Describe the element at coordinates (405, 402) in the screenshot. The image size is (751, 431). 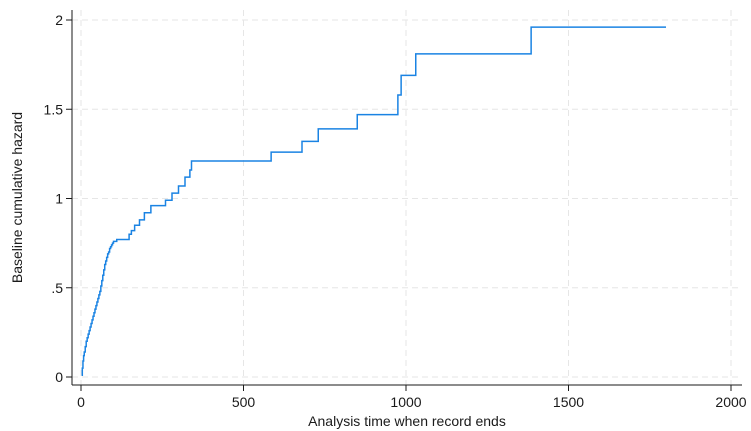
I see `x-tick-label-2: 1000` at that location.